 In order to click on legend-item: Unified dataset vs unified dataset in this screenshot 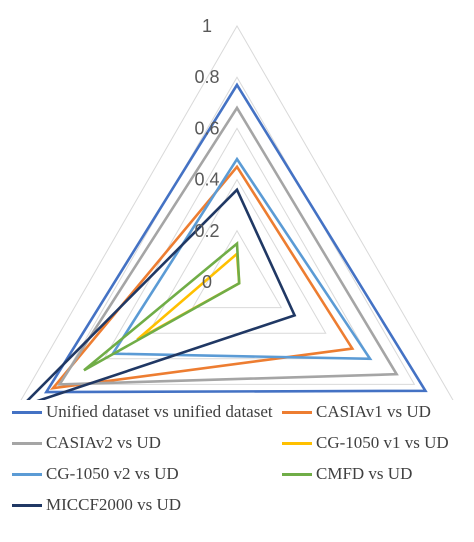, I will do `click(142, 412)`.